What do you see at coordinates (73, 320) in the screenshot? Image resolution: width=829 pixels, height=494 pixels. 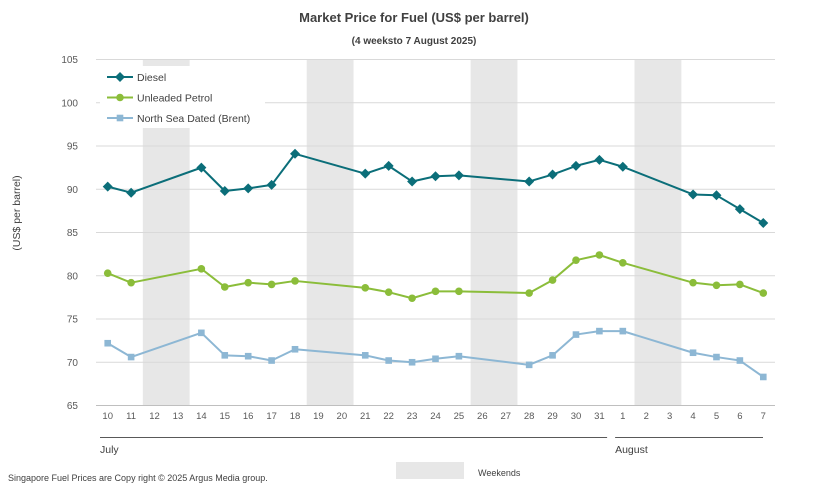 I see `y-tick-label: 75` at bounding box center [73, 320].